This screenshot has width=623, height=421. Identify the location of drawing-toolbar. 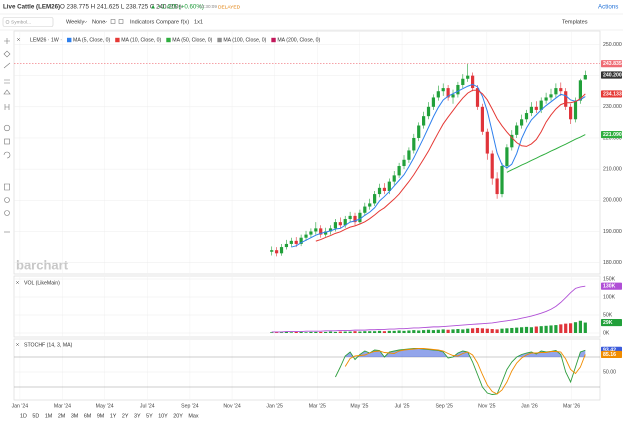
(7, 135).